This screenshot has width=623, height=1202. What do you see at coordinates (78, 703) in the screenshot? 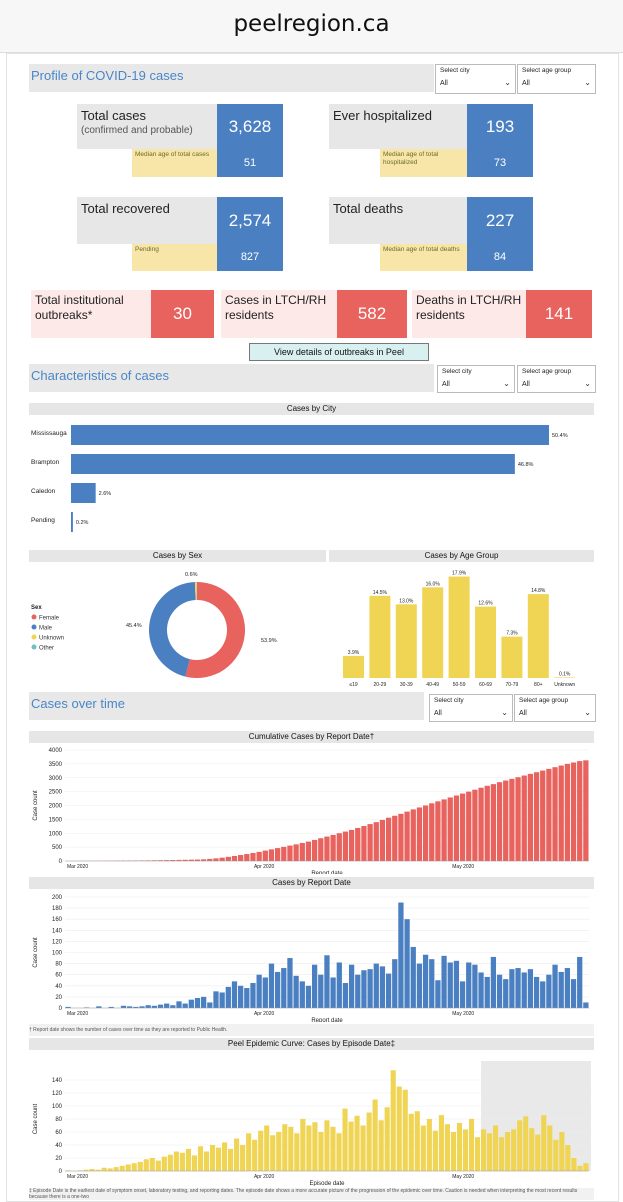
I see `section-title-over-time: Cases over time` at bounding box center [78, 703].